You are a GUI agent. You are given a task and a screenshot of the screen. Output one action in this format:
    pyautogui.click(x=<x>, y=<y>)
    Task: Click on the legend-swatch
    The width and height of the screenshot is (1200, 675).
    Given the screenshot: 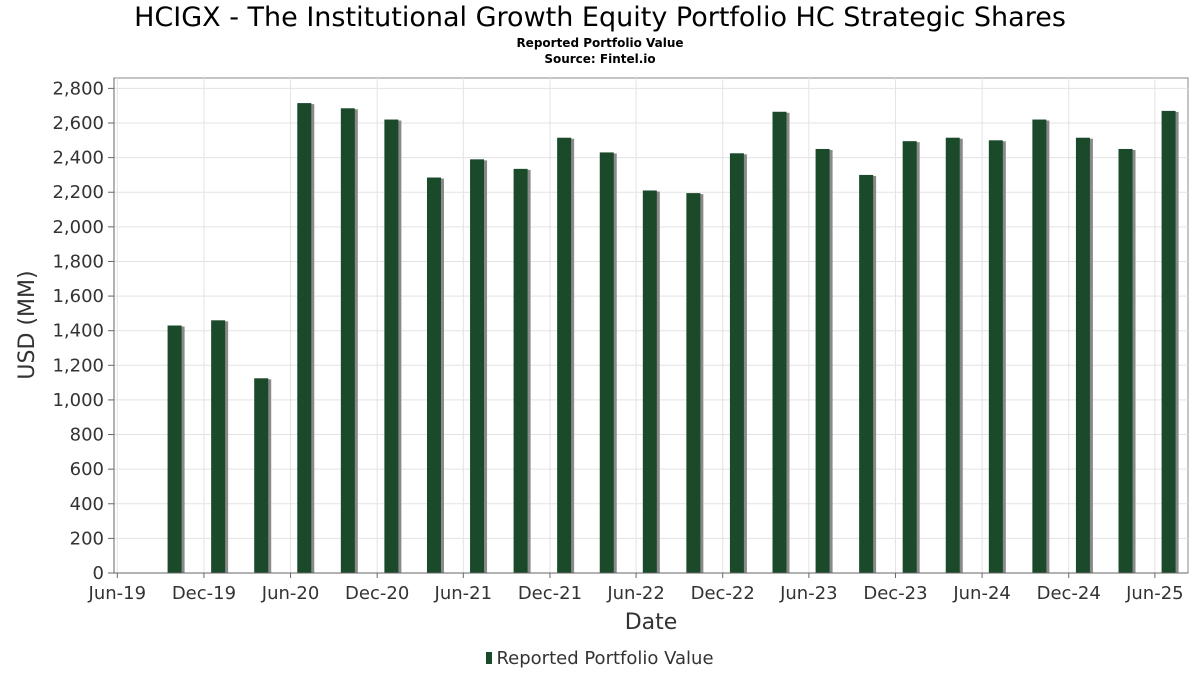 What is the action you would take?
    pyautogui.click(x=489, y=658)
    